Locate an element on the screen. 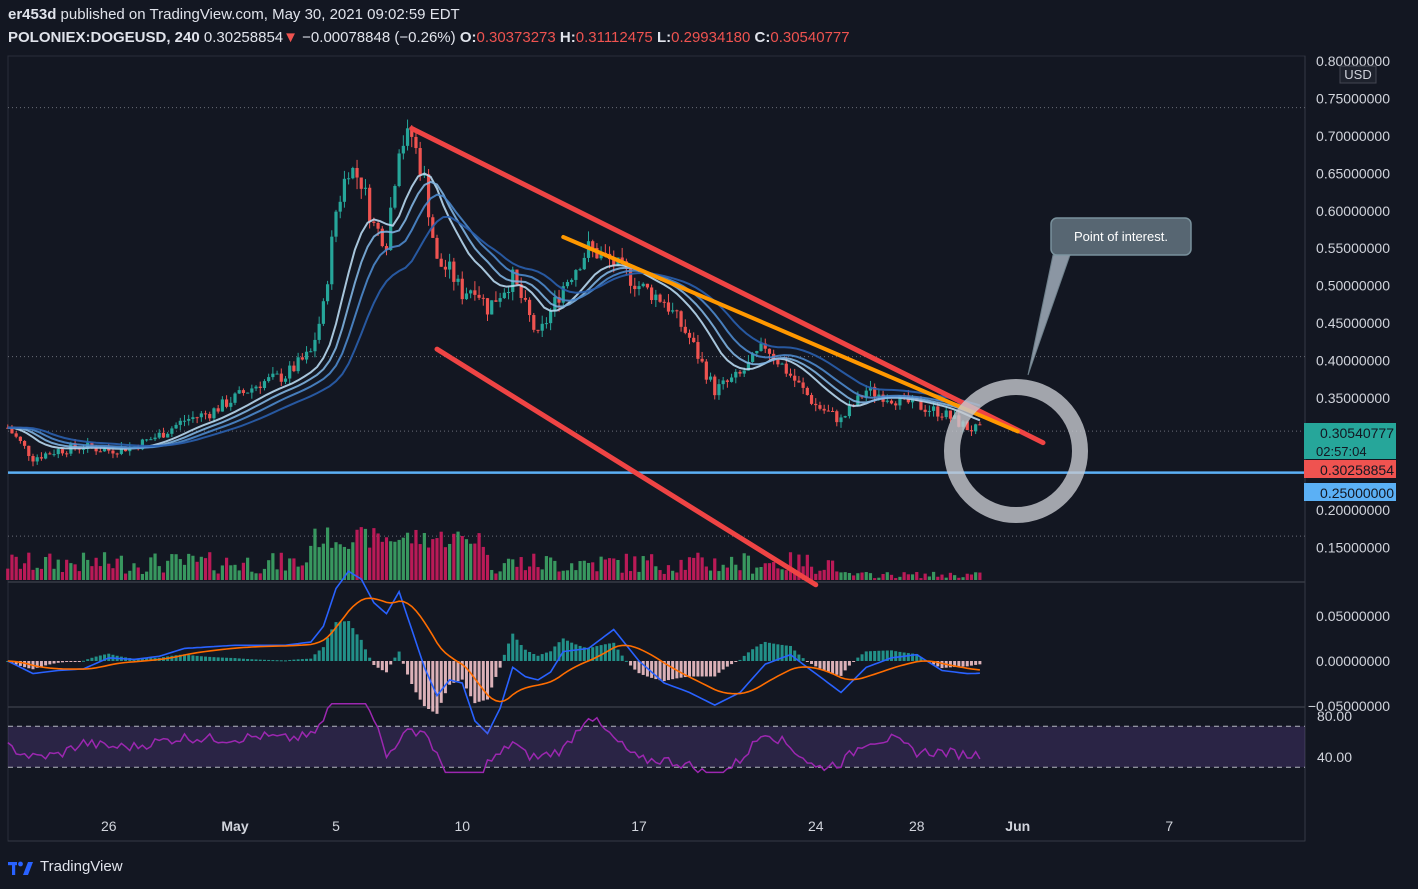  open-value: 0.30373273 is located at coordinates (516, 37).